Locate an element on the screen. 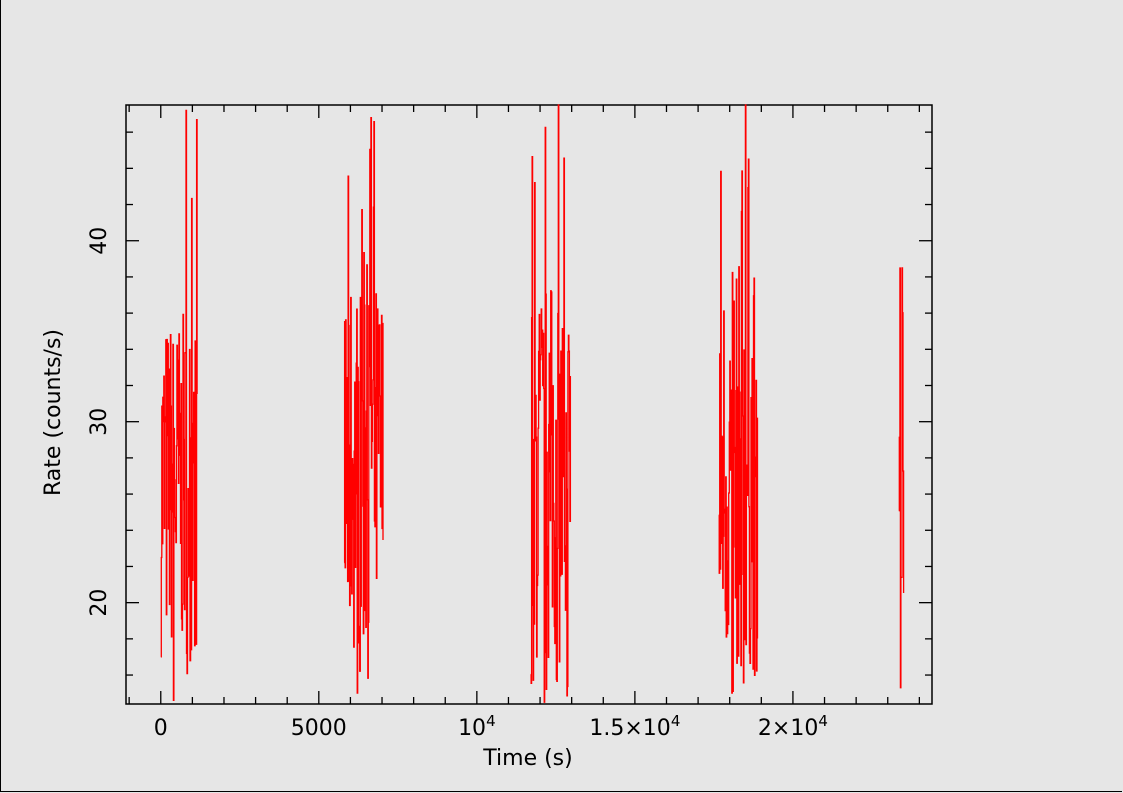 This screenshot has height=793, width=1123. y-tick-label: 40 is located at coordinates (99, 241).